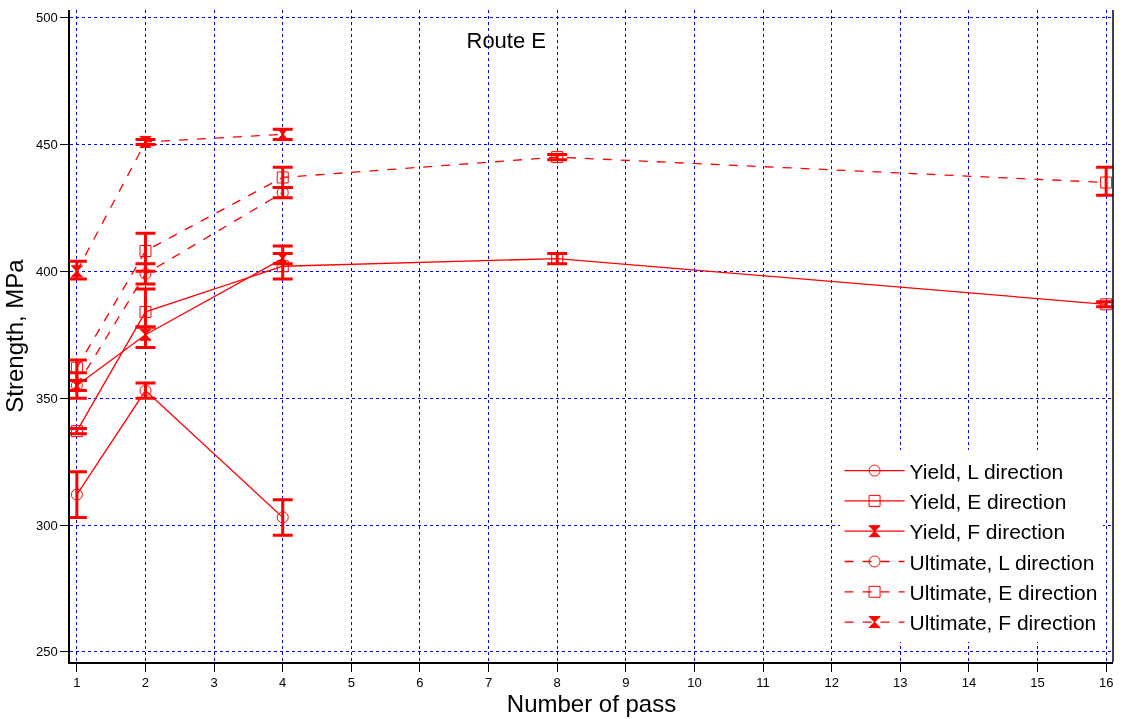 This screenshot has width=1125, height=719. What do you see at coordinates (986, 471) in the screenshot?
I see `legend-label: Yield, L direction` at bounding box center [986, 471].